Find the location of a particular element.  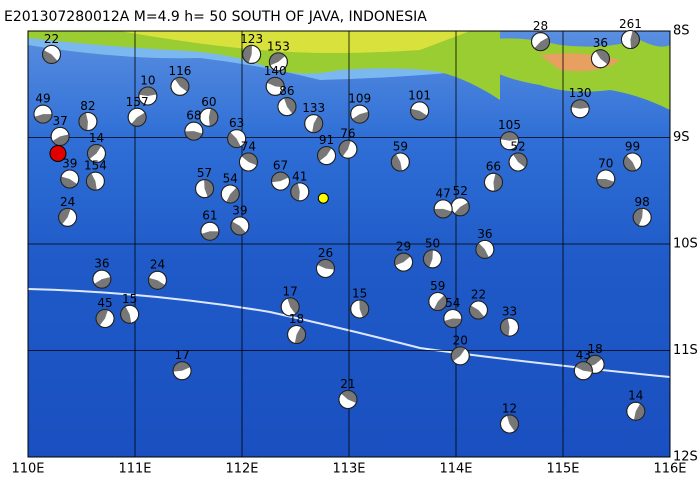

depth-label: 82 is located at coordinates (87, 106).